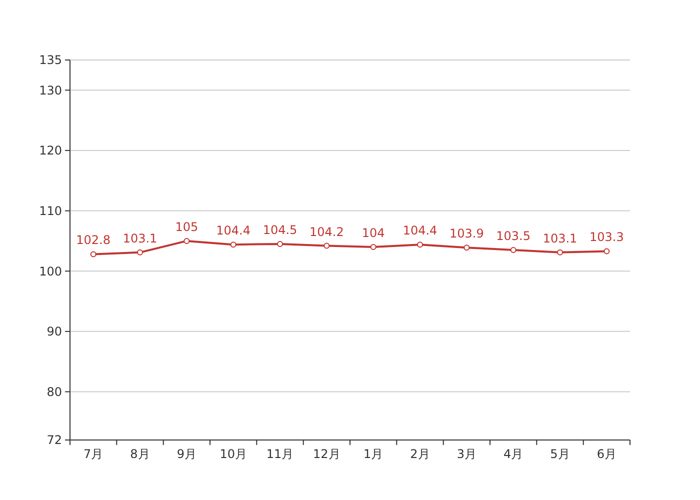 Image resolution: width=700 pixels, height=500 pixels. I want to click on x-tick-label: 1月, so click(374, 454).